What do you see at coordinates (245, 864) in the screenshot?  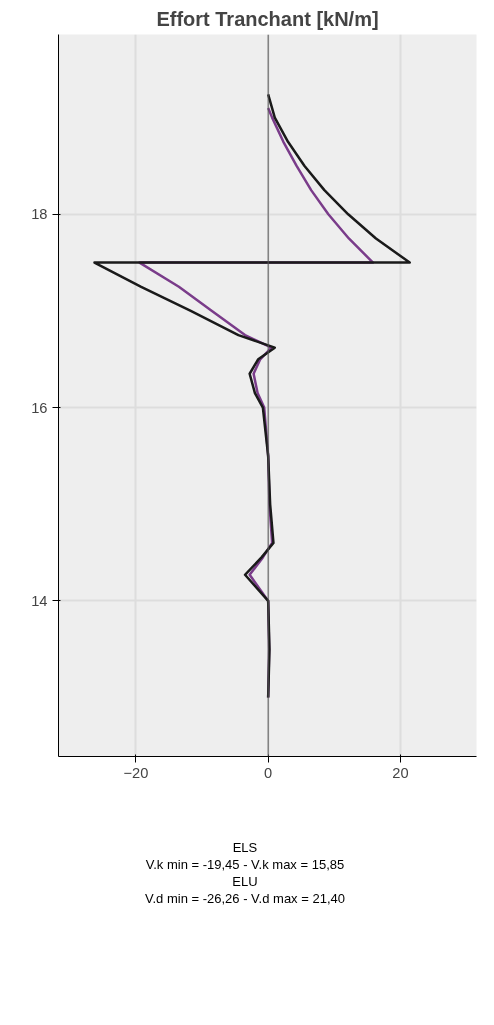 I see `text: V.k min = -19,45 - V.k max = 15,85` at bounding box center [245, 864].